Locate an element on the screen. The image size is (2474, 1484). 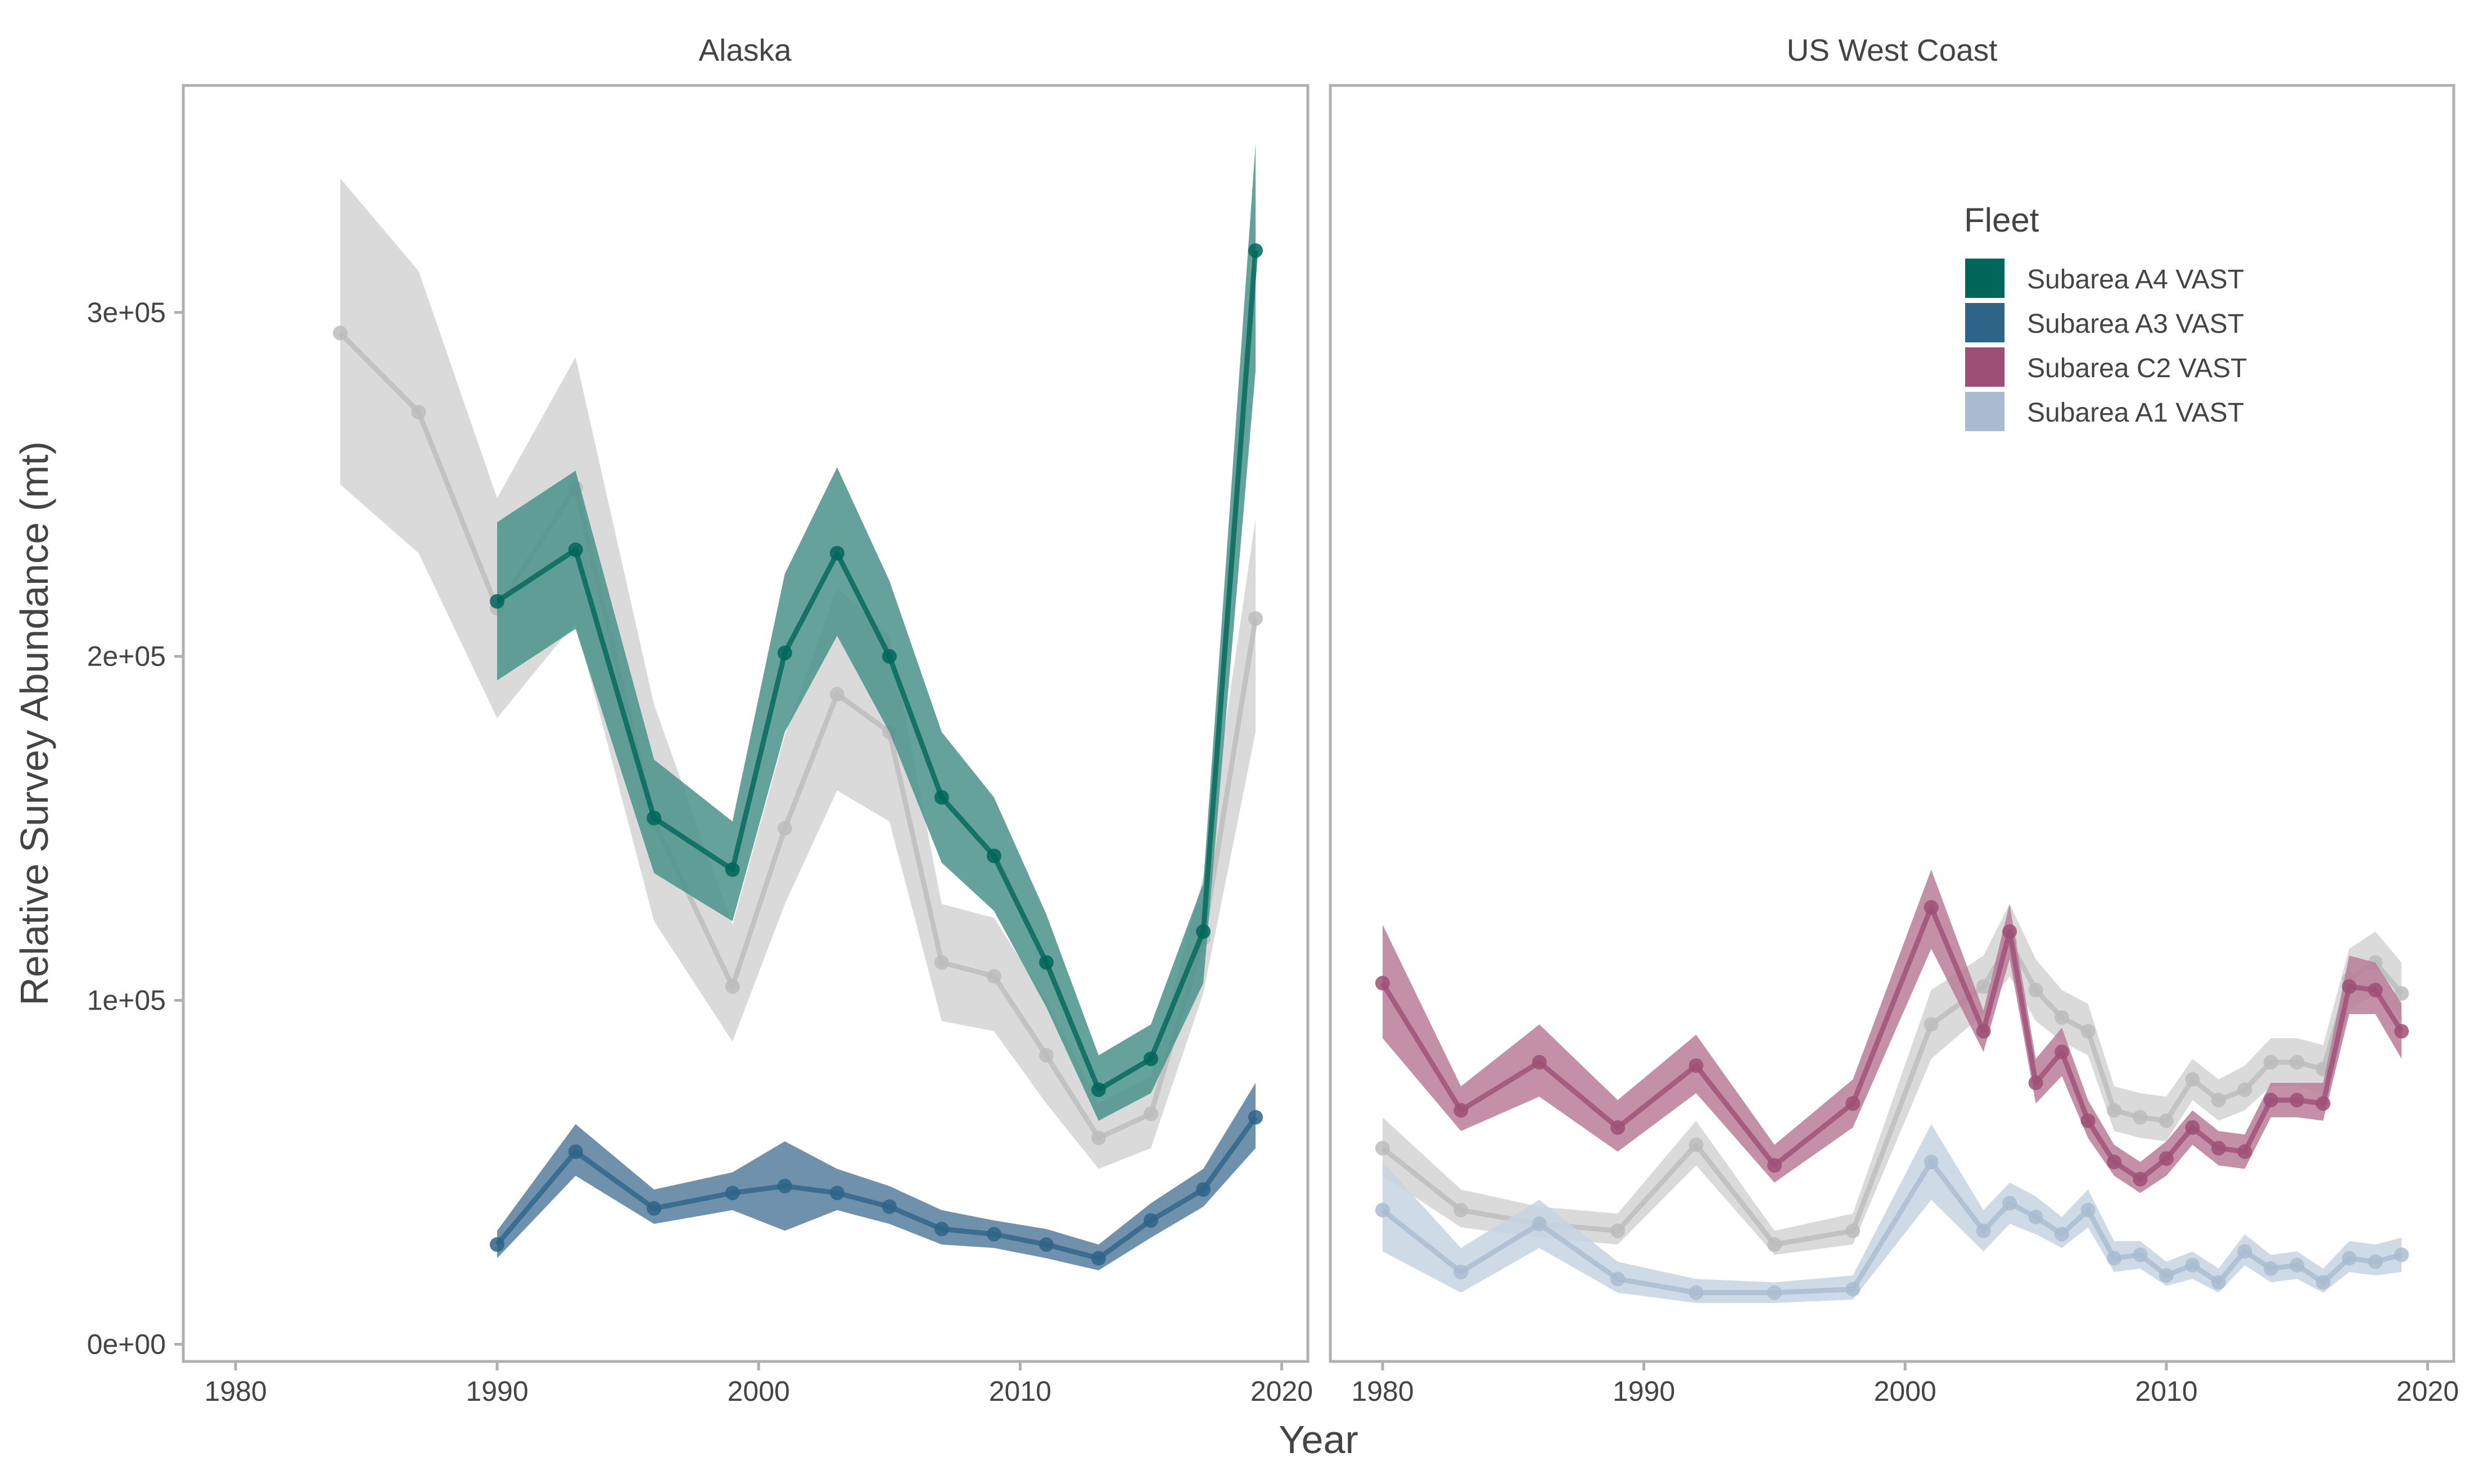
x-tick-label: 1990 is located at coordinates (1644, 1391).